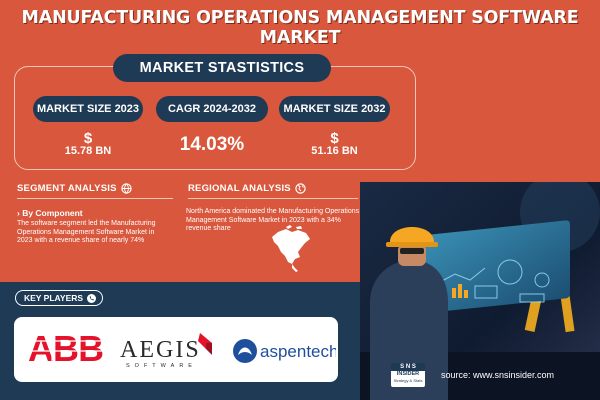 The height and width of the screenshot is (400, 600). I want to click on market-size-2032-value: $ 51.16 BN, so click(334, 144).